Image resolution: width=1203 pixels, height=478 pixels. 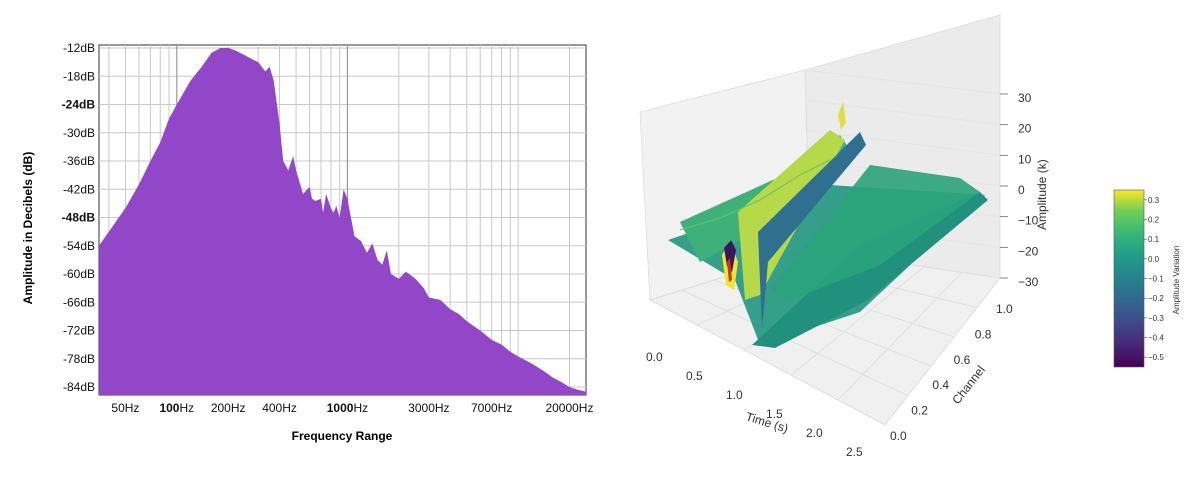 What do you see at coordinates (79, 302) in the screenshot?
I see `spectrum-y-tick-label: -66dB` at bounding box center [79, 302].